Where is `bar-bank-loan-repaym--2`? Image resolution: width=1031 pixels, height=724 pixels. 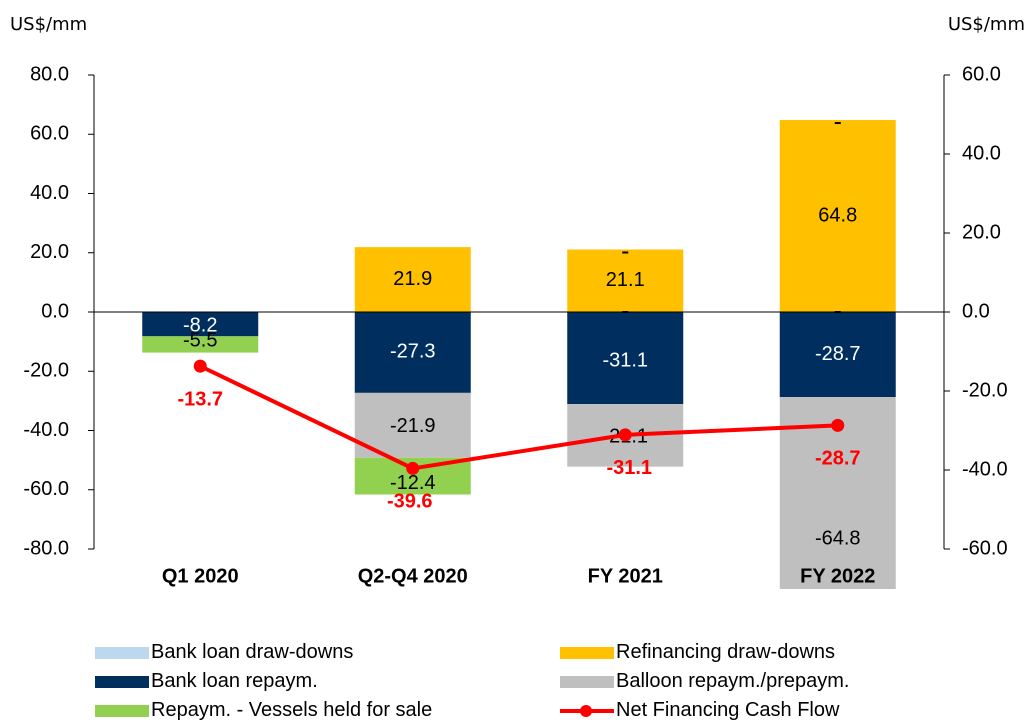 bar-bank-loan-repaym--2 is located at coordinates (625, 358).